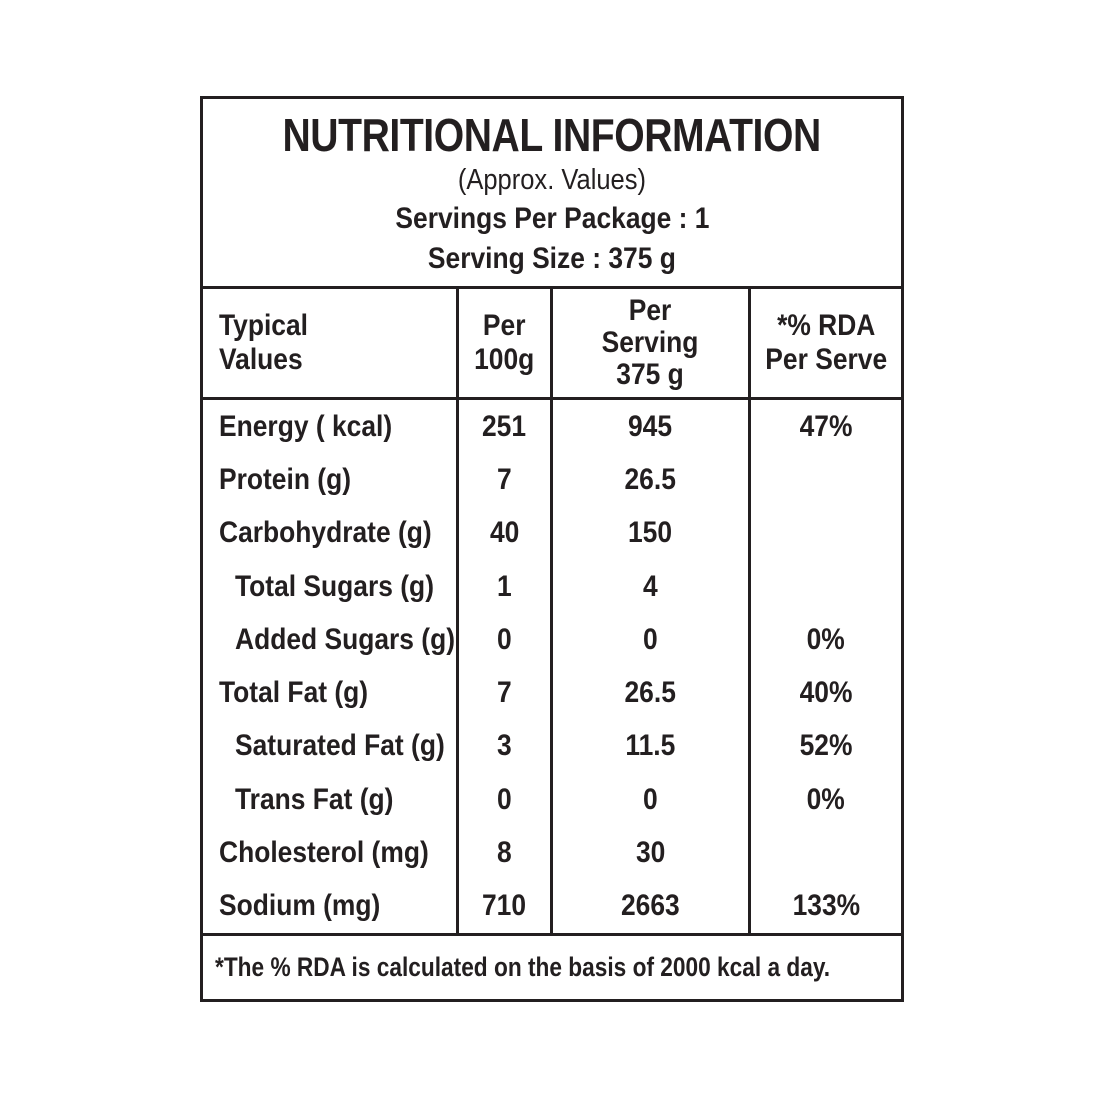 This screenshot has height=1100, width=1100. I want to click on table-row-added-sugars: Added Sugars (g) 0 0 0%, so click(552, 640).